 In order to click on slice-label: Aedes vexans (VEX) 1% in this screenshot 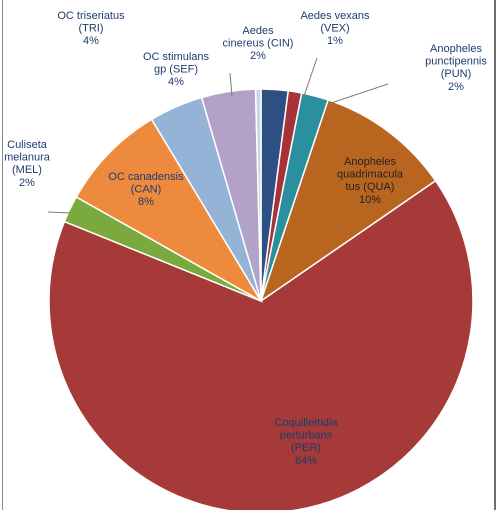, I will do `click(335, 28)`.